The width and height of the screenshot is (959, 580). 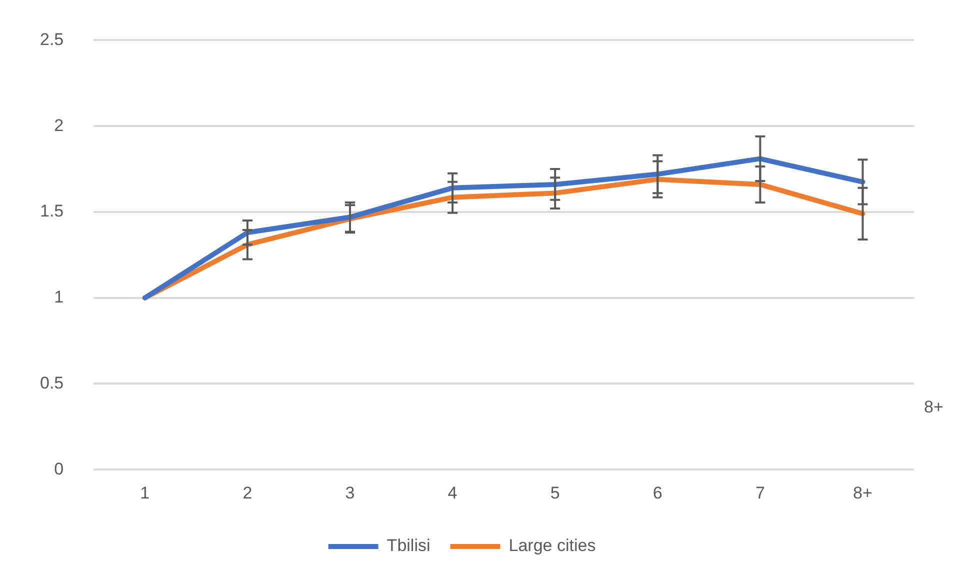 What do you see at coordinates (52, 211) in the screenshot?
I see `y-tick-label: 1.5` at bounding box center [52, 211].